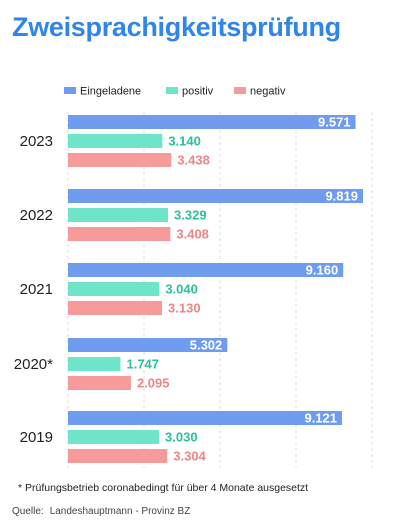  I want to click on source-line: Quelle: Landeshauptmann - Provinz BZ, so click(101, 511).